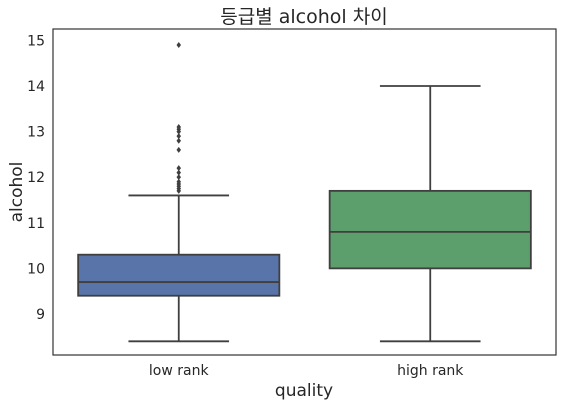 This screenshot has width=562, height=407. I want to click on y-tick-label: 15, so click(36, 41).